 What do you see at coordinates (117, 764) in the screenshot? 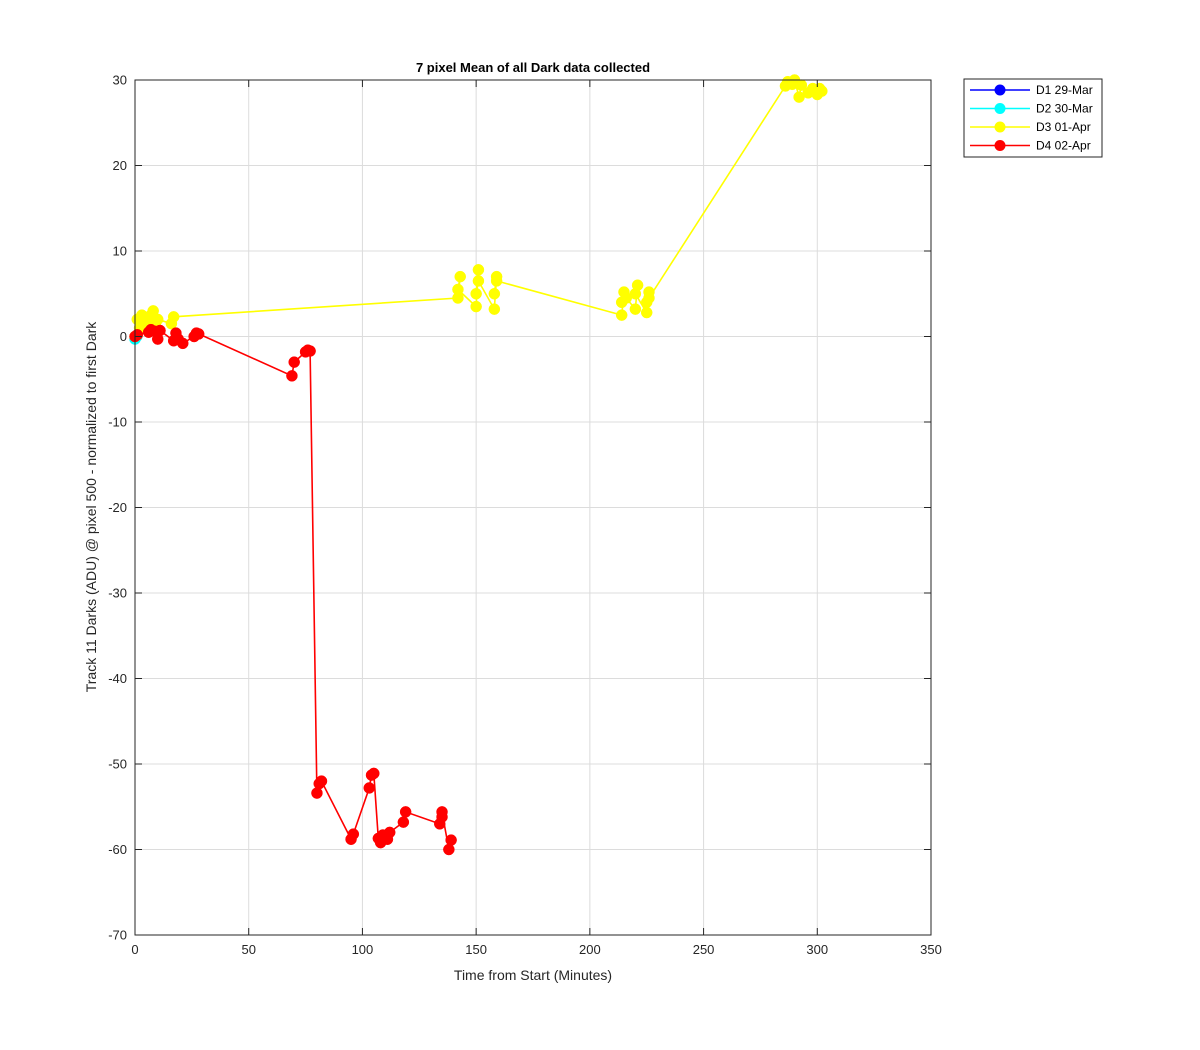
I see `y-tick-label: -50` at bounding box center [117, 764].